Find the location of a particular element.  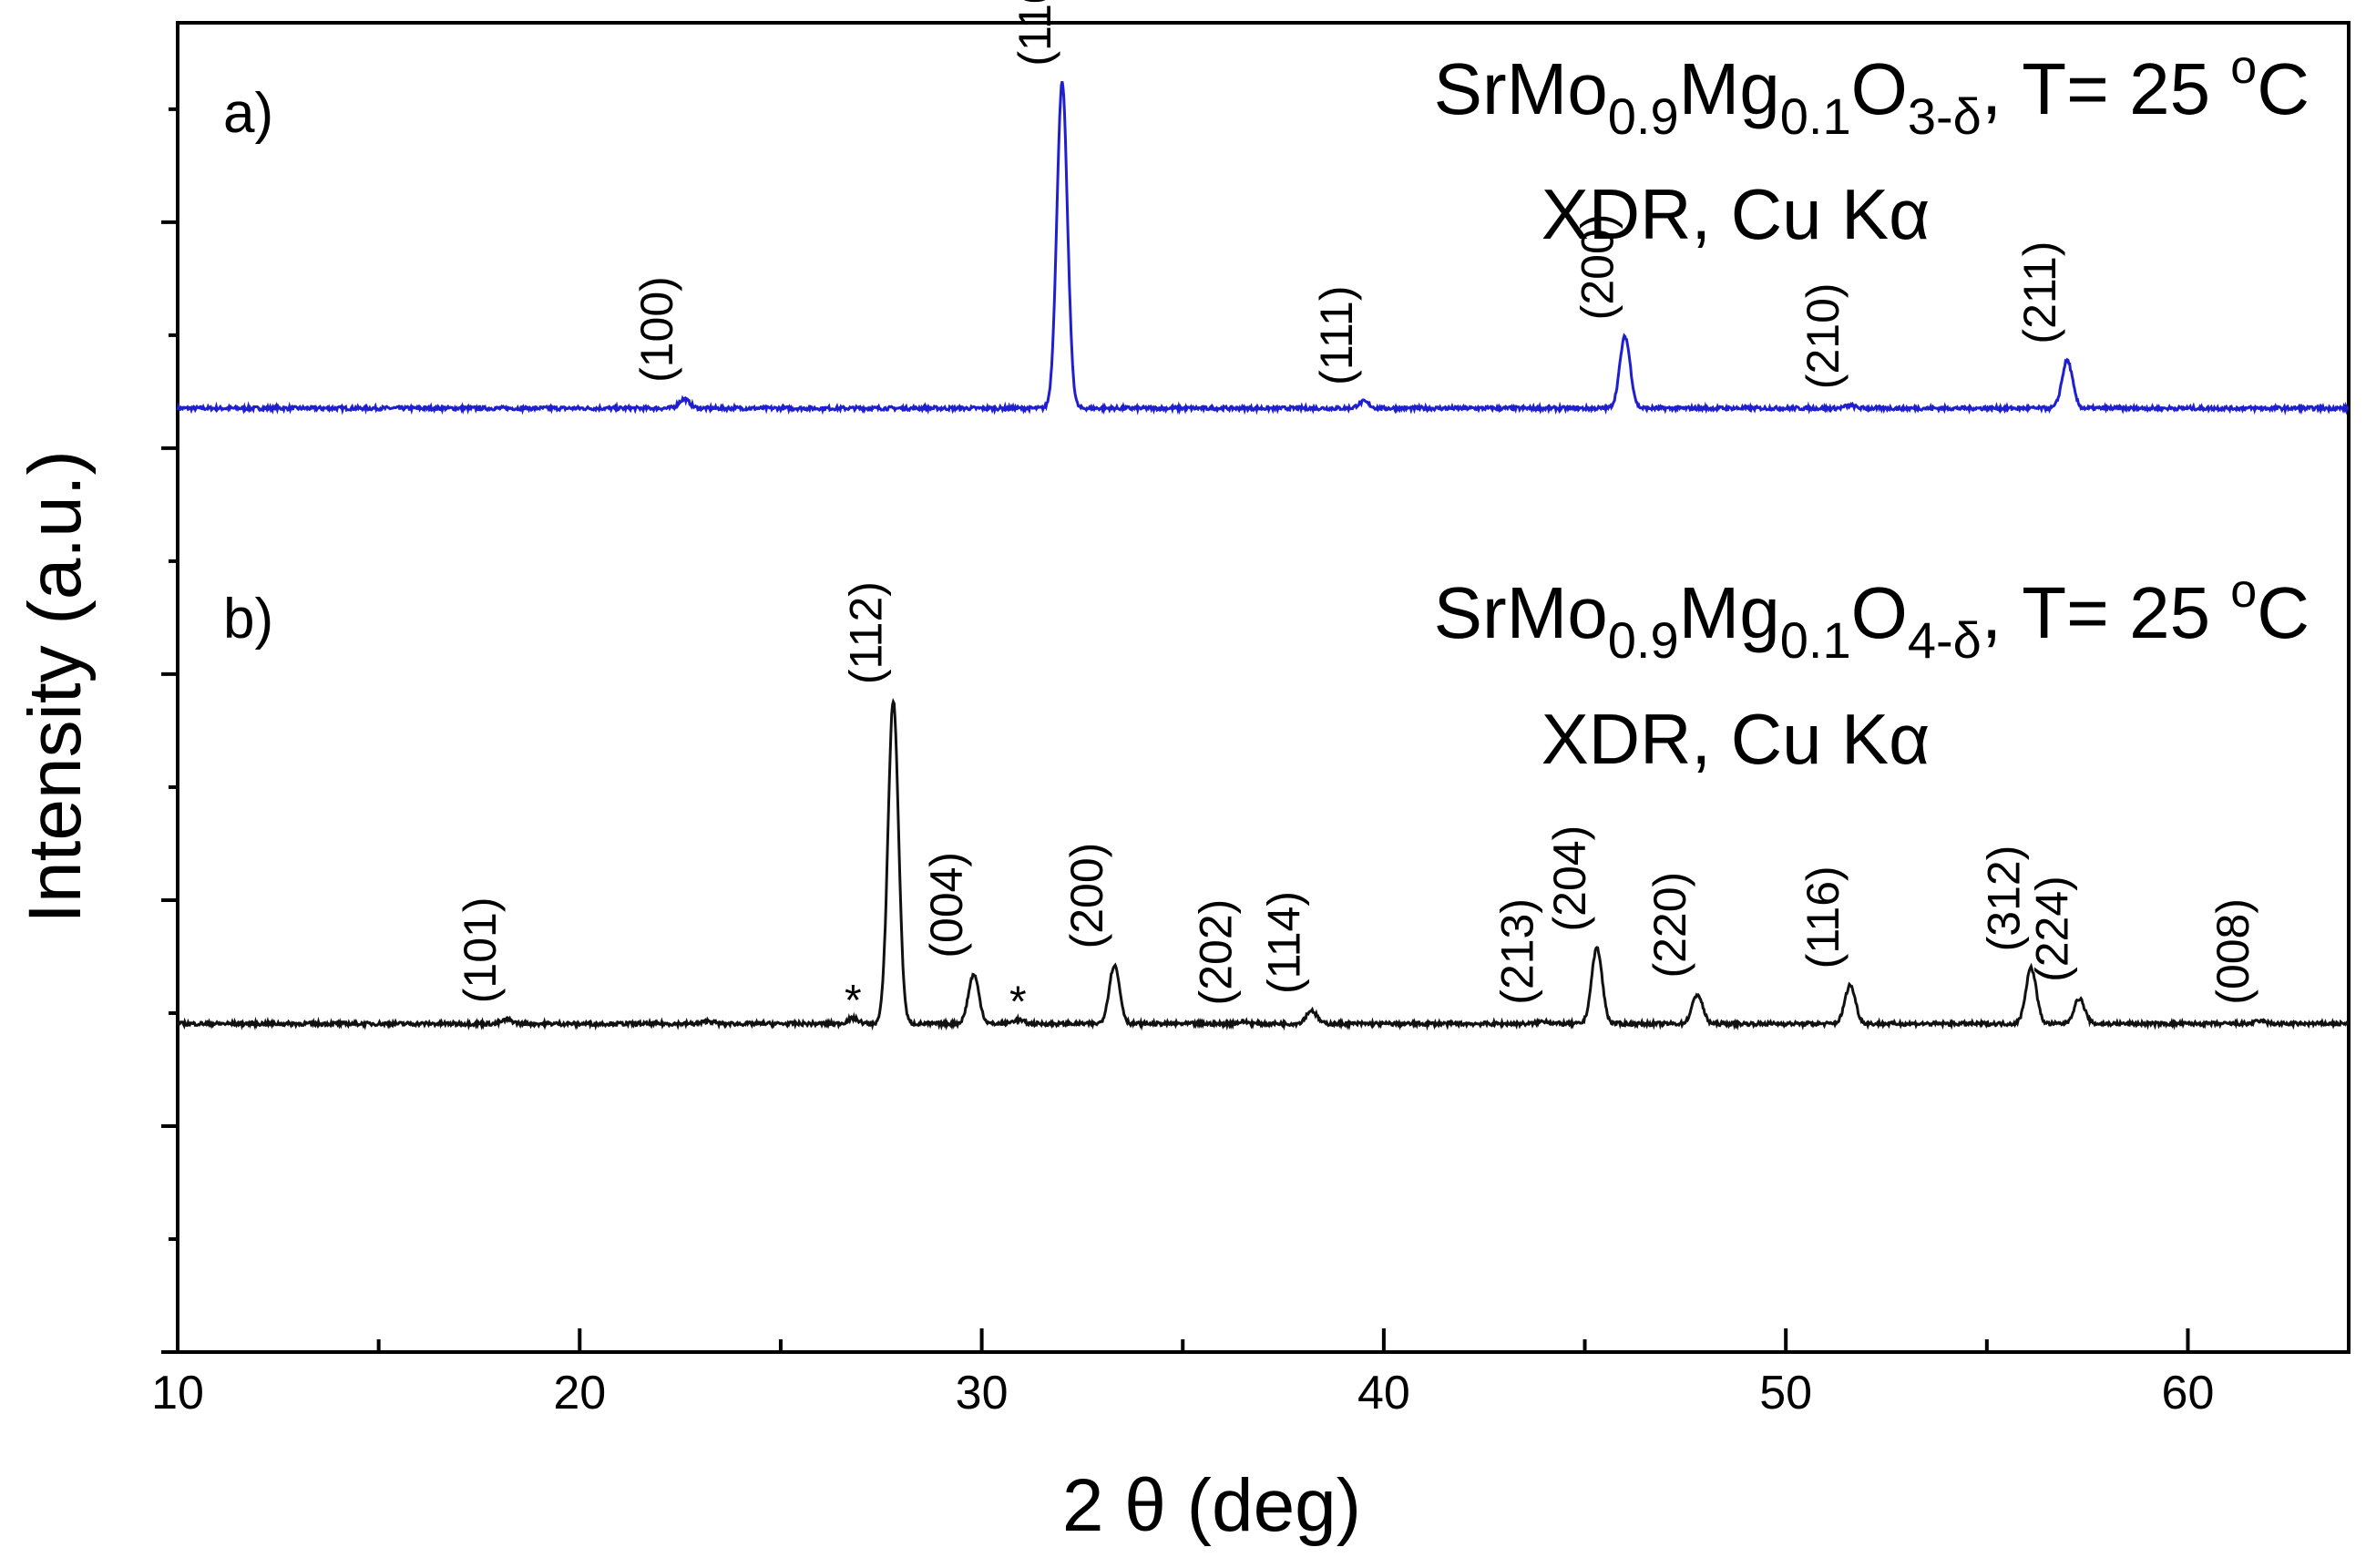

peak-label: (220) is located at coordinates (1669, 925).